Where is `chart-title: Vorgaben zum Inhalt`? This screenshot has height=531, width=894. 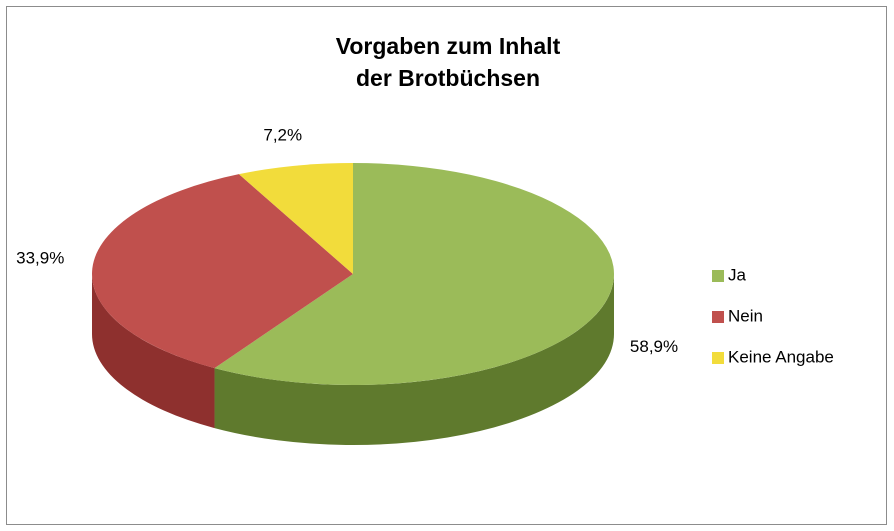
chart-title: Vorgaben zum Inhalt is located at coordinates (448, 46).